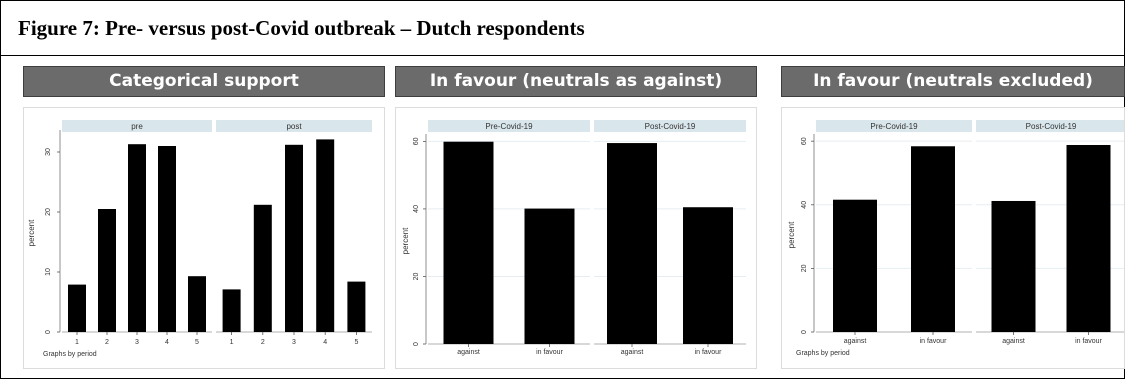  I want to click on panel-header-categorical: Categorical support, so click(204, 81).